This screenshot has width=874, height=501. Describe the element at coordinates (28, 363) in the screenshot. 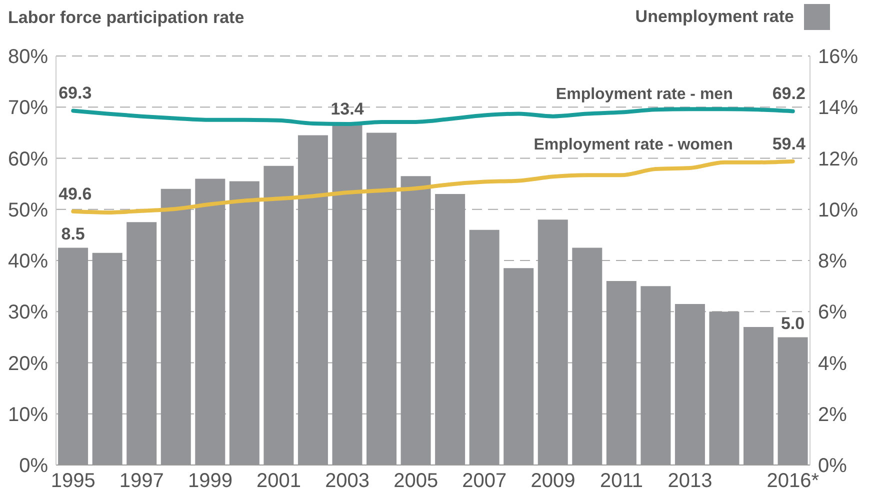

I see `y-tick-label: 20%` at that location.